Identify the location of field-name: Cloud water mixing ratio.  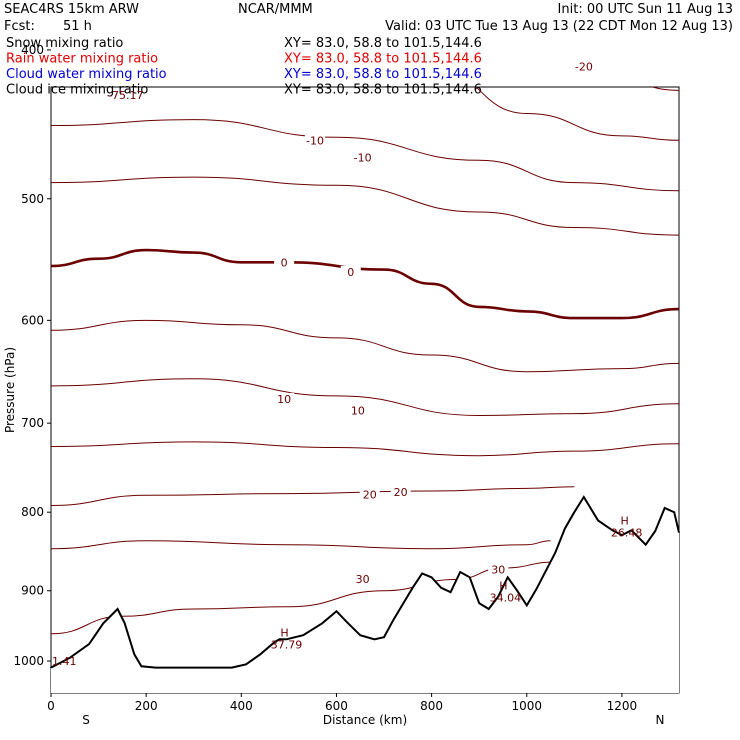
(86, 74).